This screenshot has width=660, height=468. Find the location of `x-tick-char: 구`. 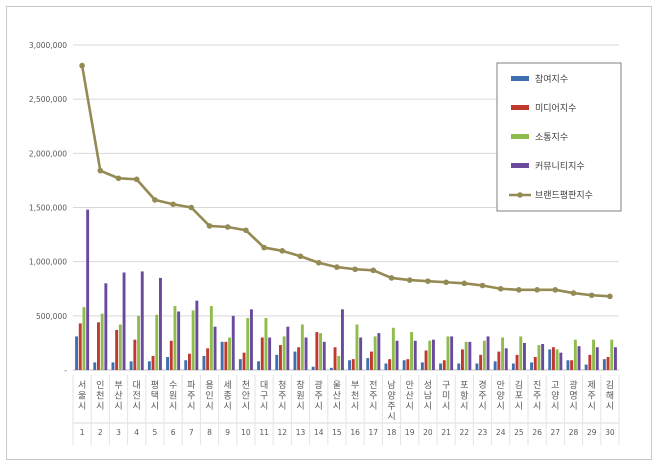

x-tick-char: 구 is located at coordinates (446, 385).